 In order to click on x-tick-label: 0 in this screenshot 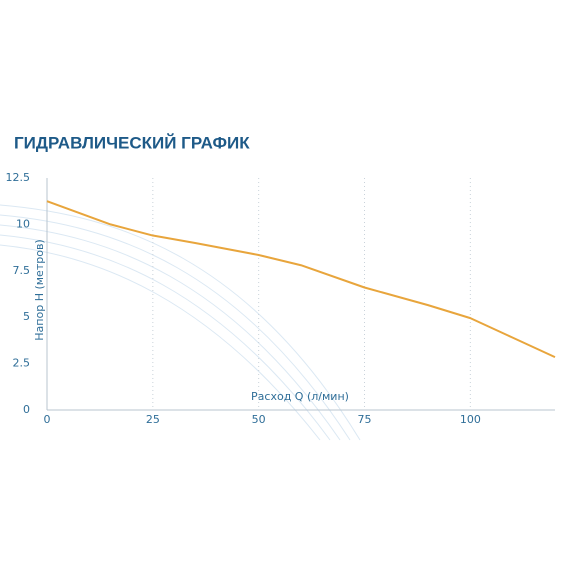, I will do `click(47, 419)`.